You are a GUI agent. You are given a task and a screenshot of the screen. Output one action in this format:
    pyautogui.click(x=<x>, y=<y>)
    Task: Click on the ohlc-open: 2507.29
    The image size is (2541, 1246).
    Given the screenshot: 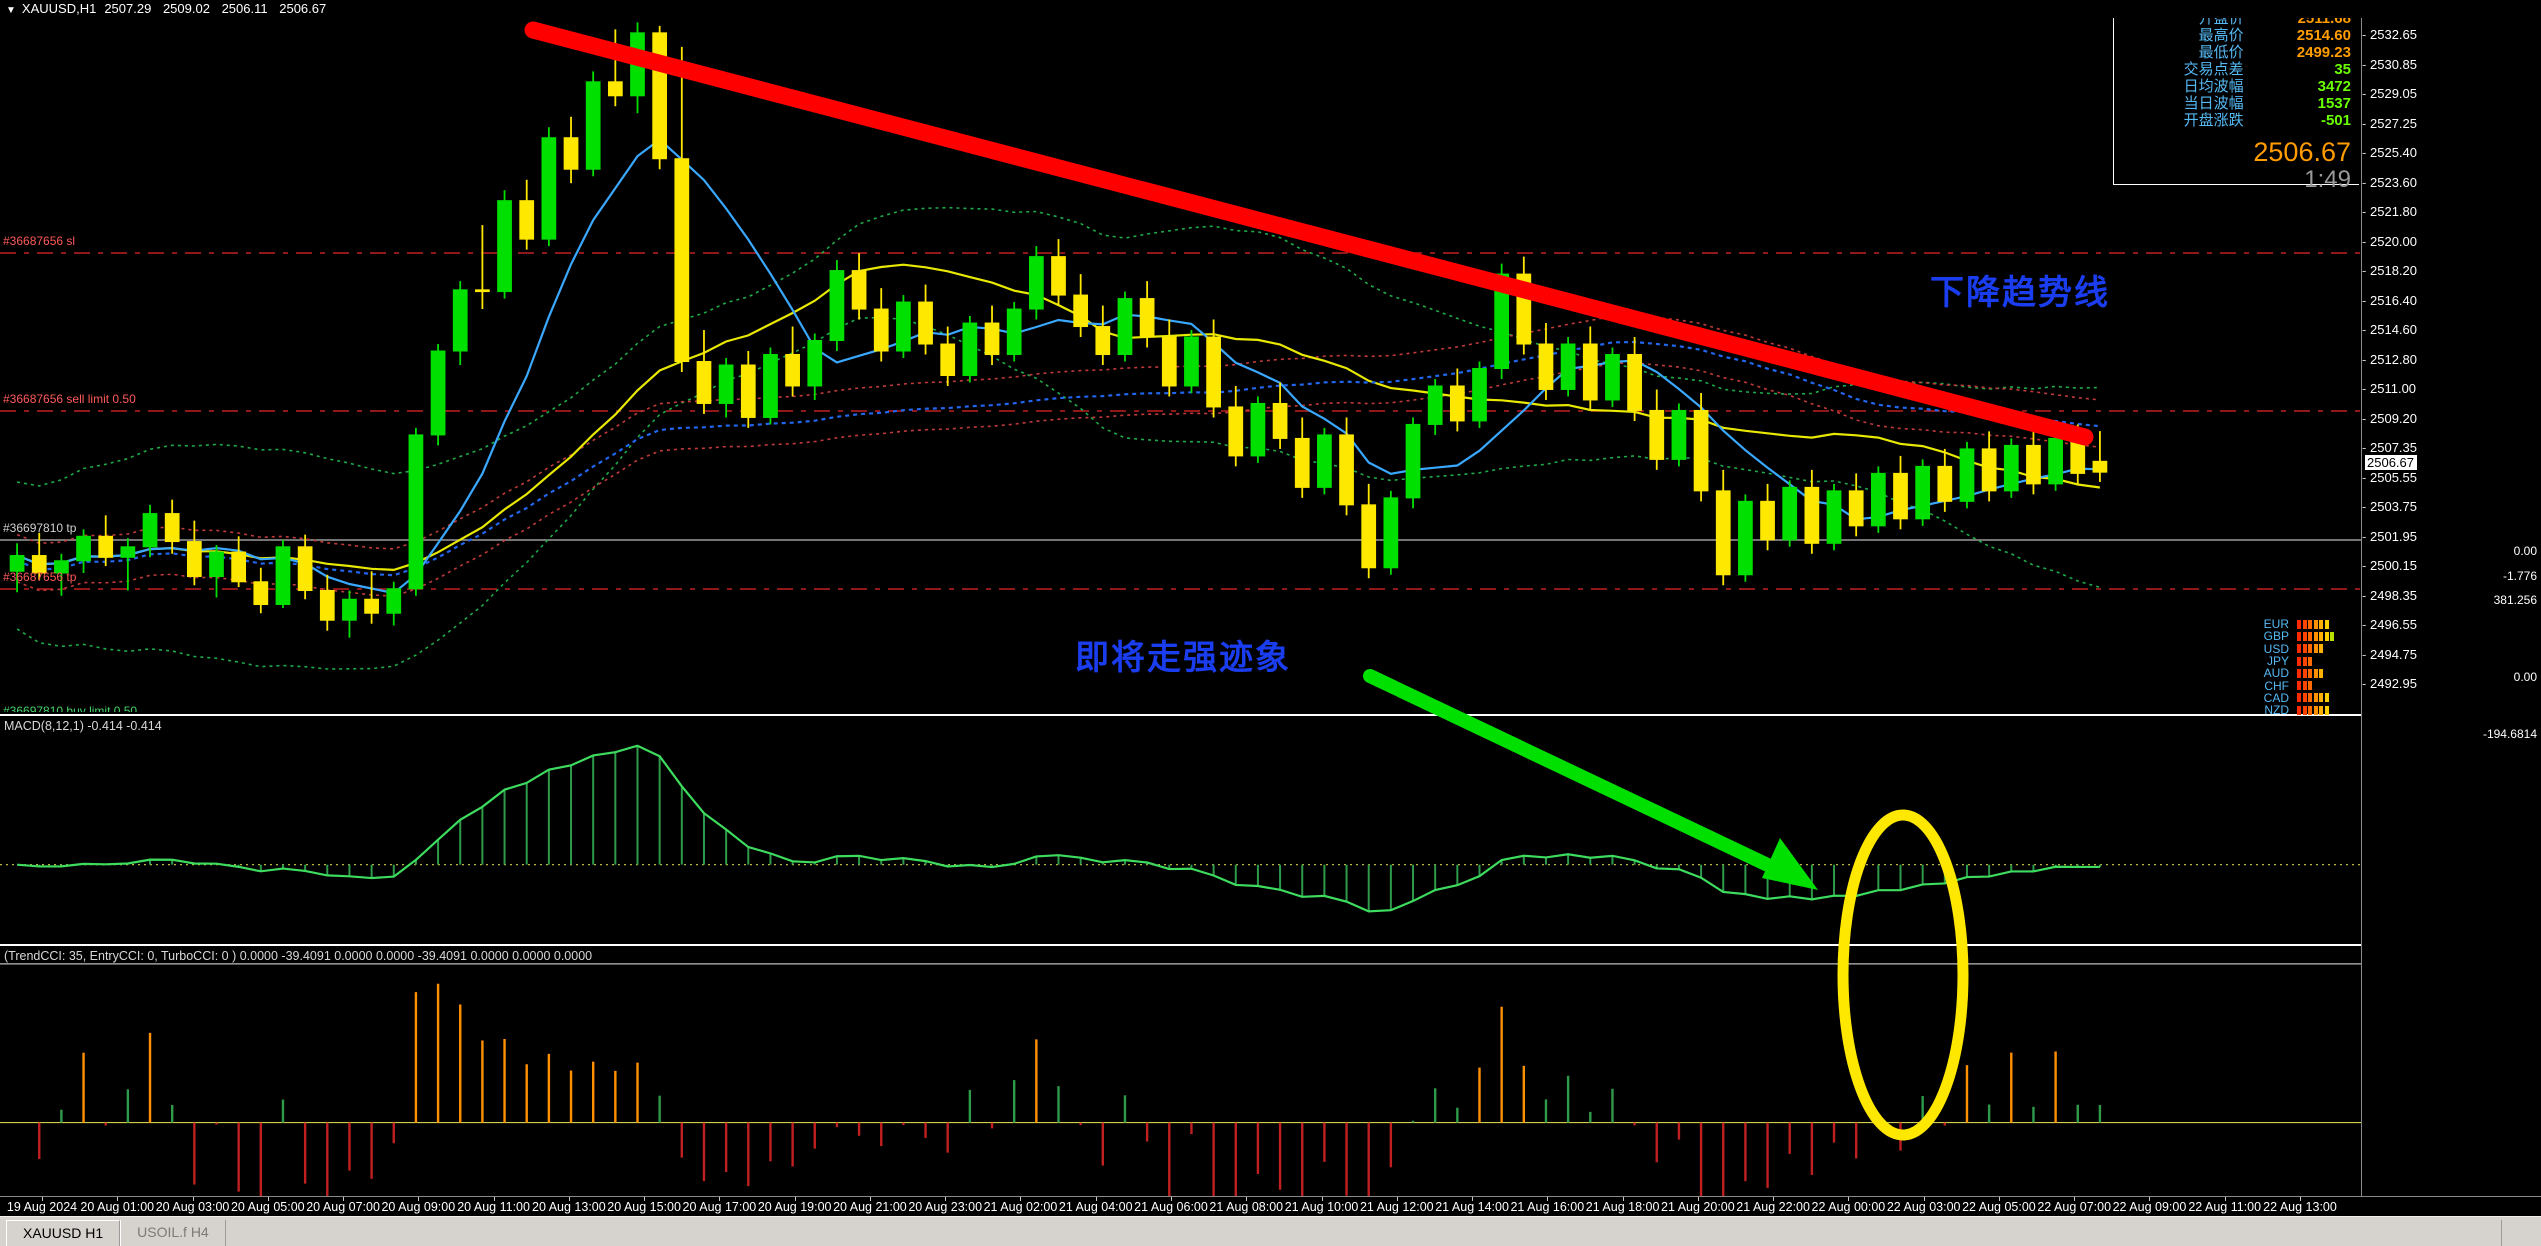 What is the action you would take?
    pyautogui.click(x=128, y=8)
    